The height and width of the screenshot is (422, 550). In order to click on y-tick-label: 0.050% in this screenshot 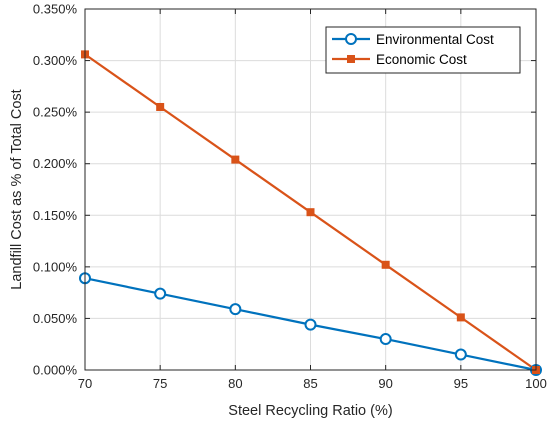, I will do `click(55, 318)`.